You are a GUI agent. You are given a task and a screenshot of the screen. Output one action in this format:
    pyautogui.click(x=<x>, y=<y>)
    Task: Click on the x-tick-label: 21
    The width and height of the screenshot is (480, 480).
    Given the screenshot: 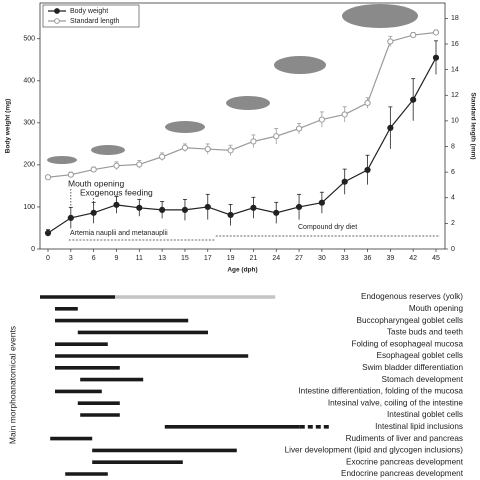 What is the action you would take?
    pyautogui.click(x=254, y=258)
    